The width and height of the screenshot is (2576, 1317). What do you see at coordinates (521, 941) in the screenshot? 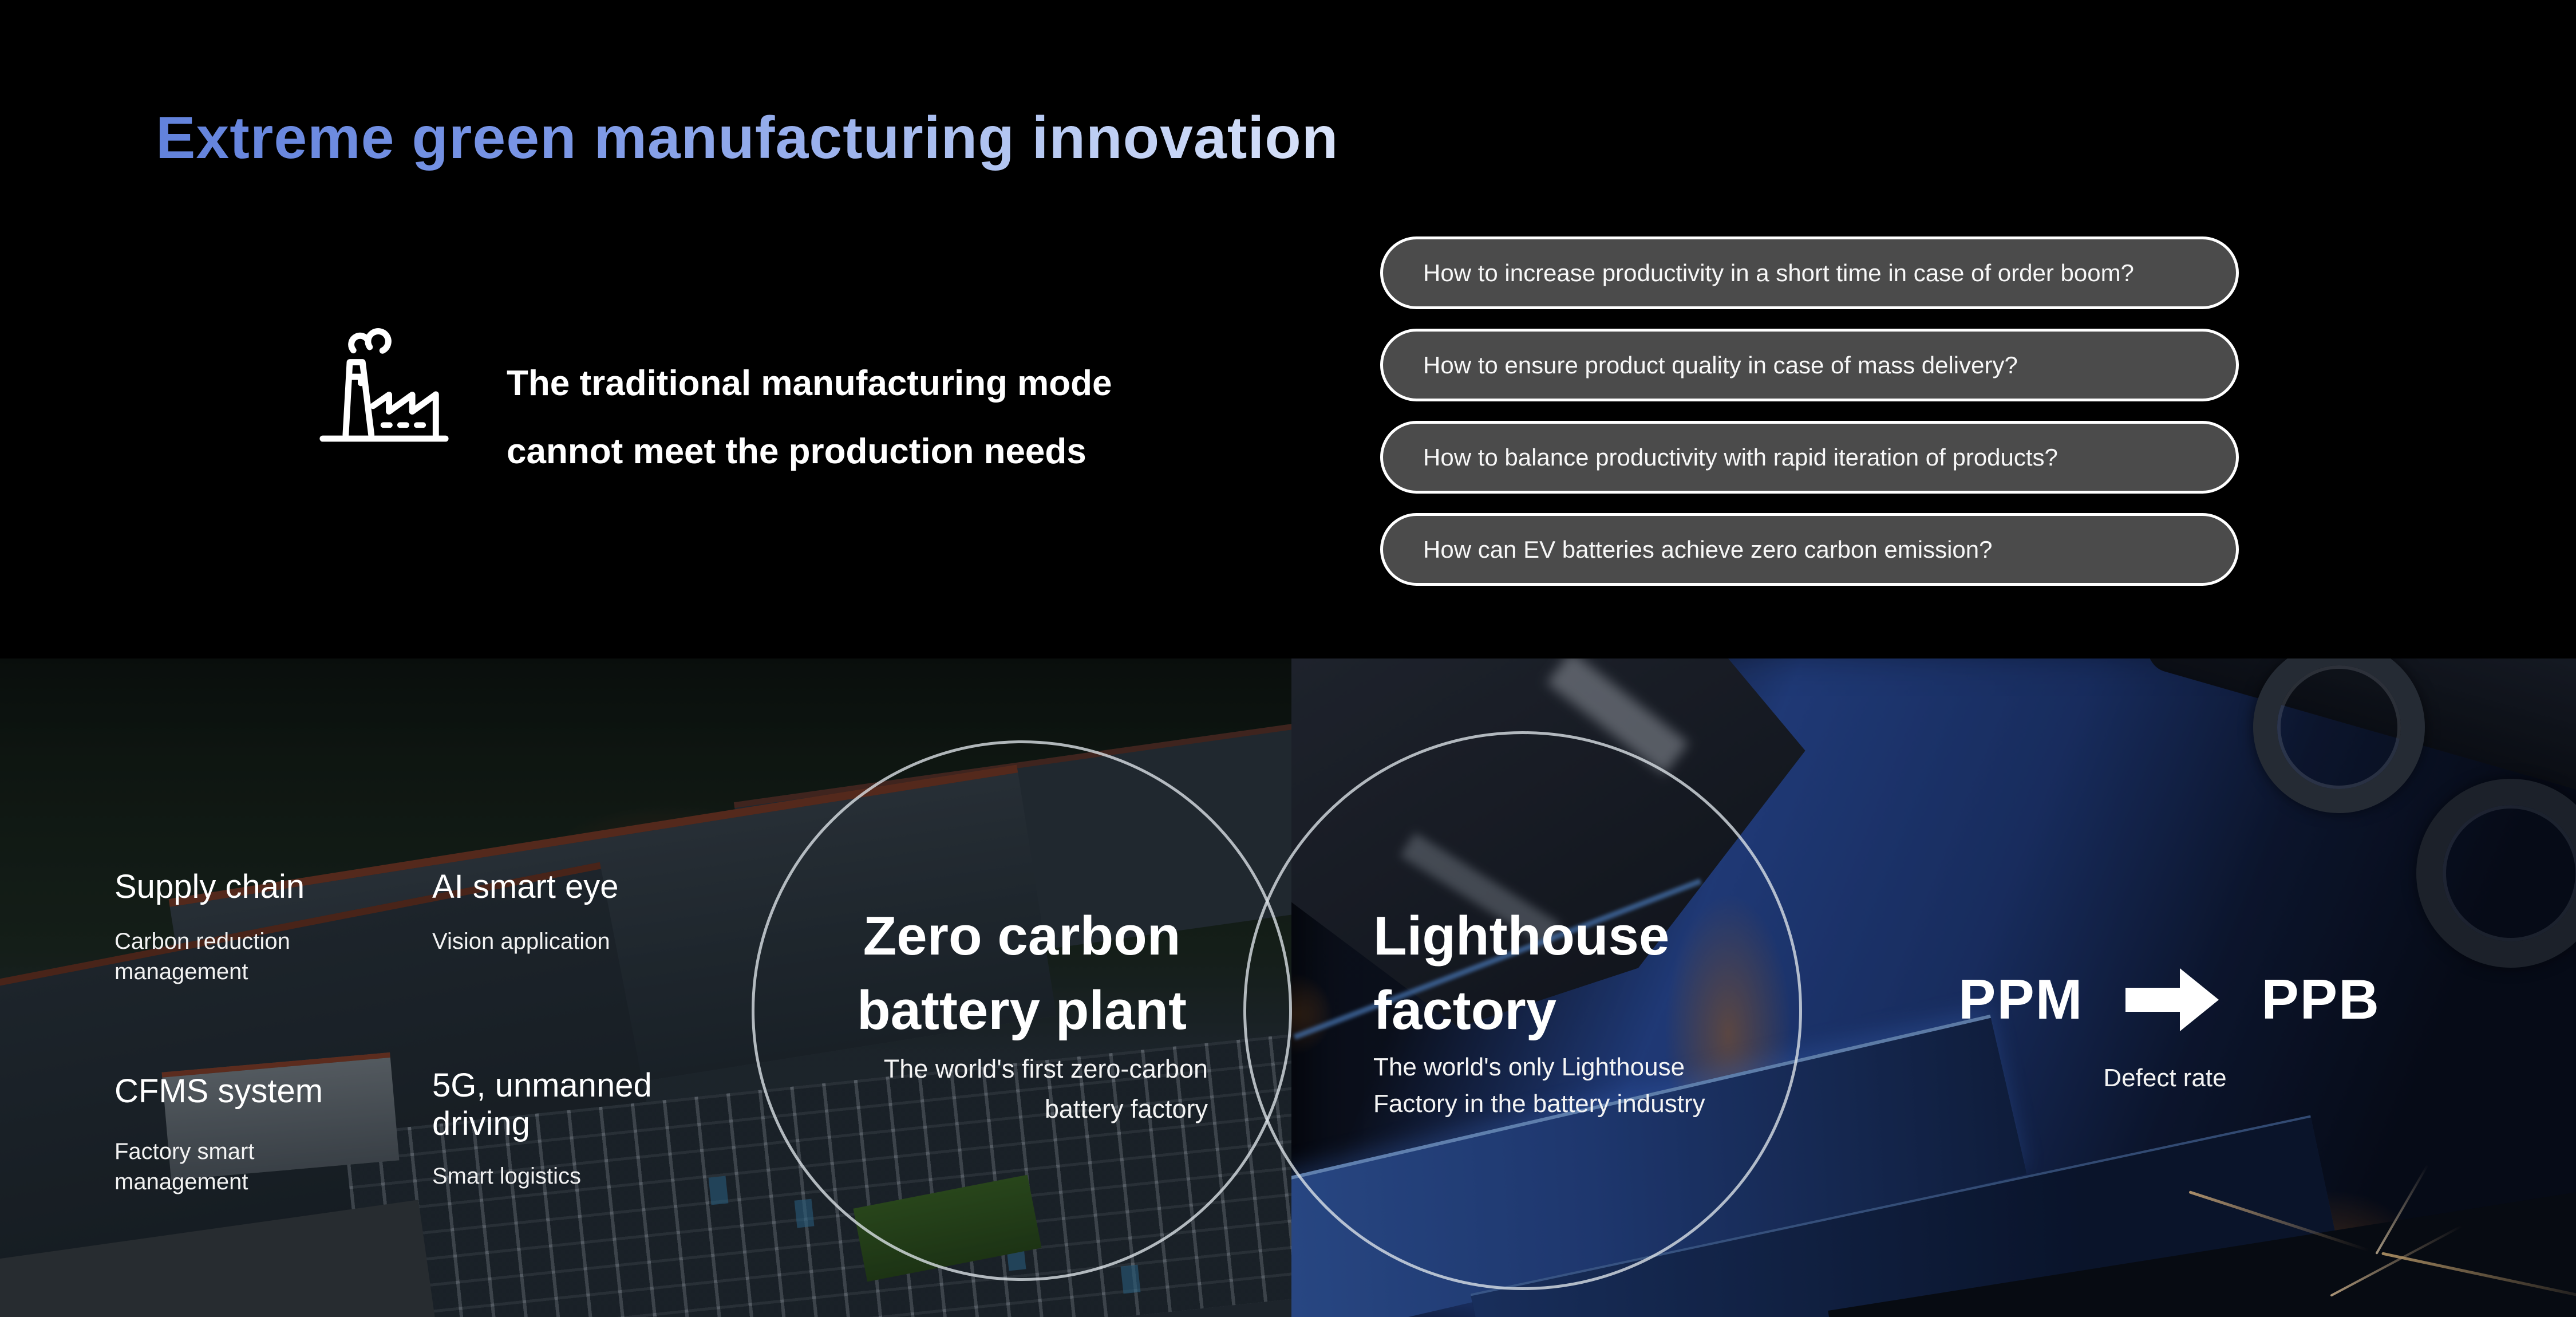
I see `label-ai-smart-eye-sub: Vision application` at bounding box center [521, 941].